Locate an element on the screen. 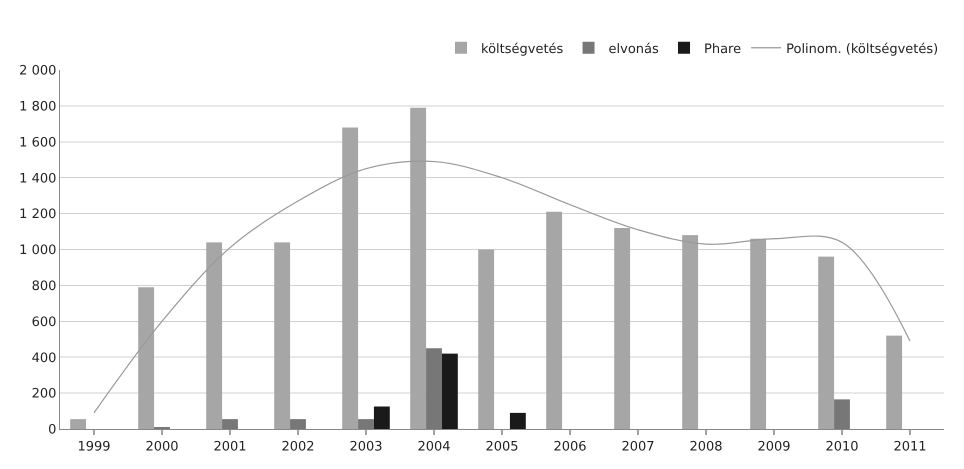  legend-label: elvonás is located at coordinates (633, 49).